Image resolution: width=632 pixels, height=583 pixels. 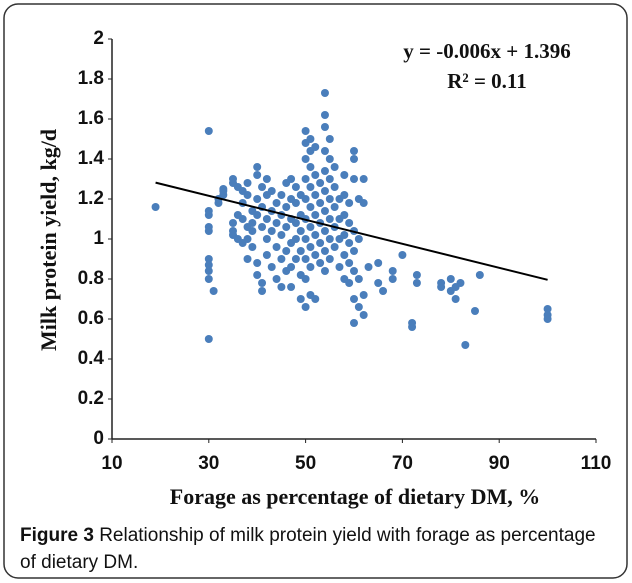 I want to click on r-squared: R² = 0.11, so click(x=487, y=81).